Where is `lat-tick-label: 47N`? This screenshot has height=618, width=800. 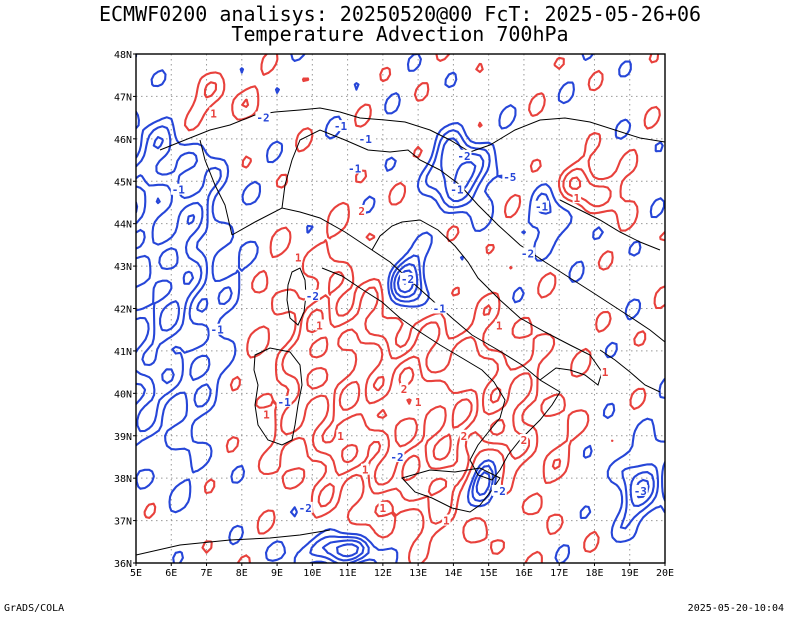 lat-tick-label: 47N is located at coordinates (123, 97).